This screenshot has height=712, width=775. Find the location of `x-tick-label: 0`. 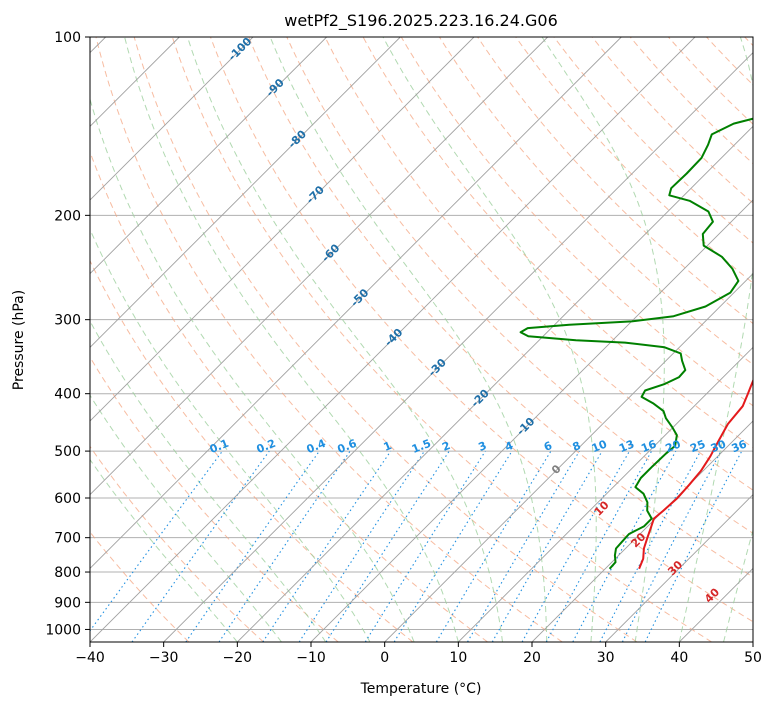

x-tick-label: 0 is located at coordinates (384, 658).